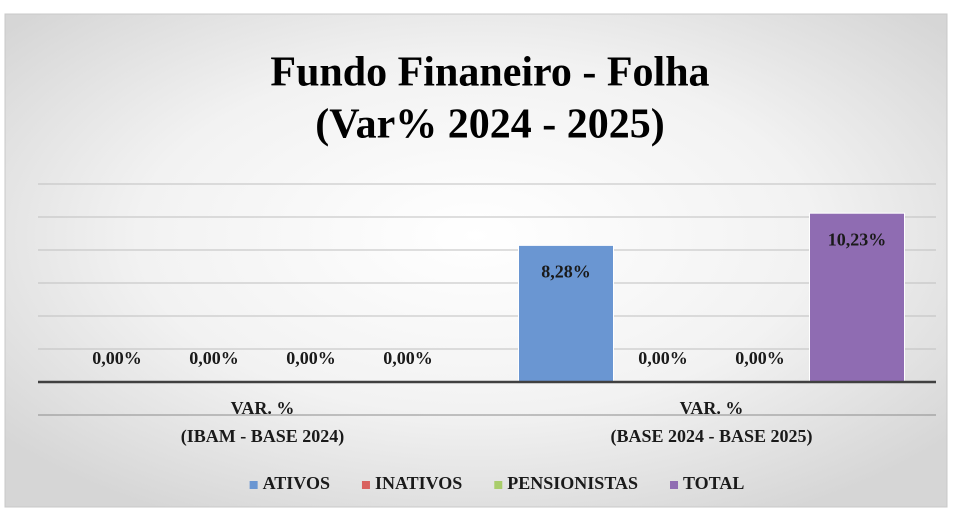 This screenshot has height=513, width=953. I want to click on legend-label: TOTAL, so click(713, 483).